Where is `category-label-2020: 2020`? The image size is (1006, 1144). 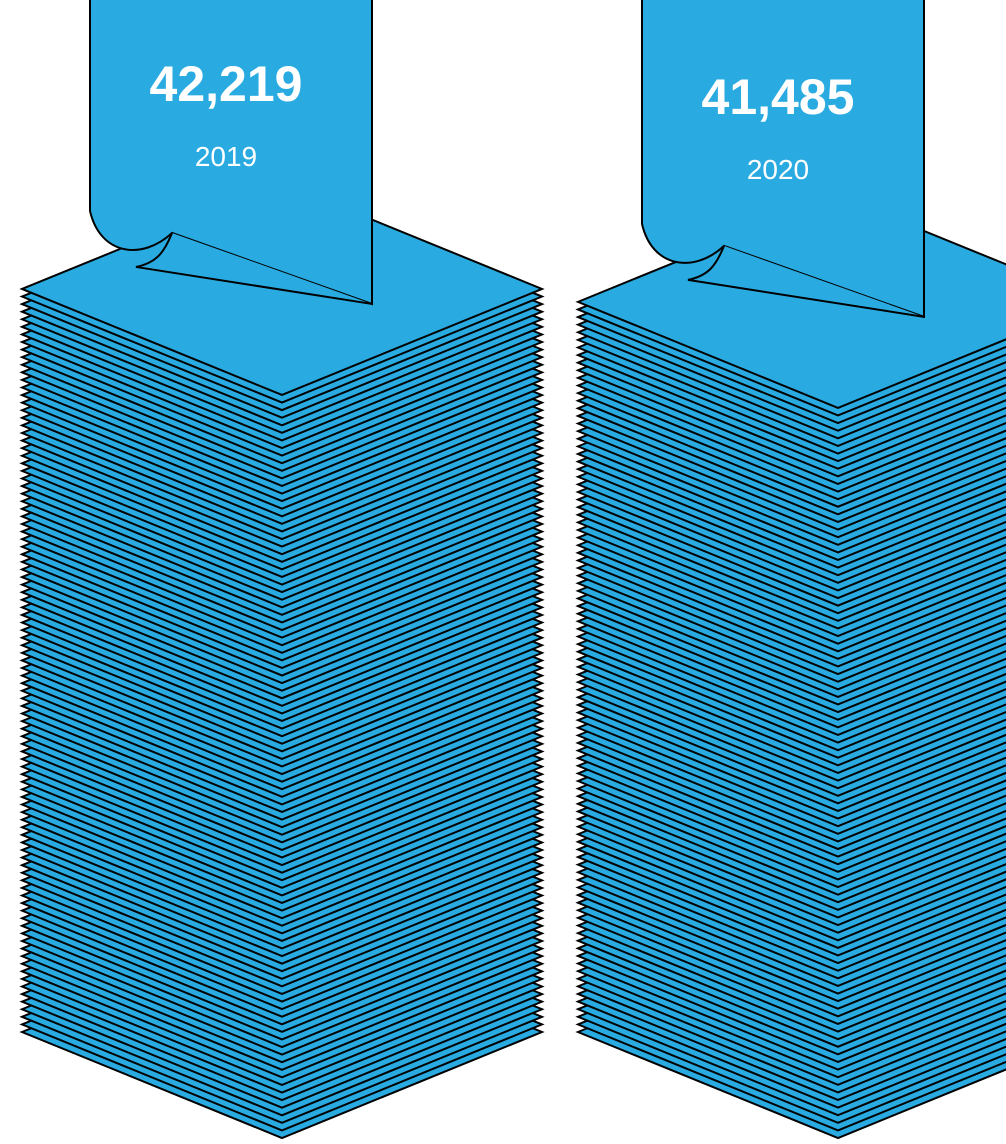
category-label-2020: 2020 is located at coordinates (778, 169).